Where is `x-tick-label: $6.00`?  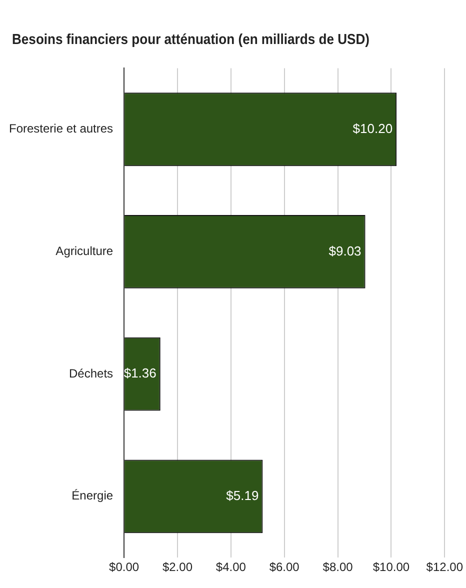
x-tick-label: $6.00 is located at coordinates (284, 567).